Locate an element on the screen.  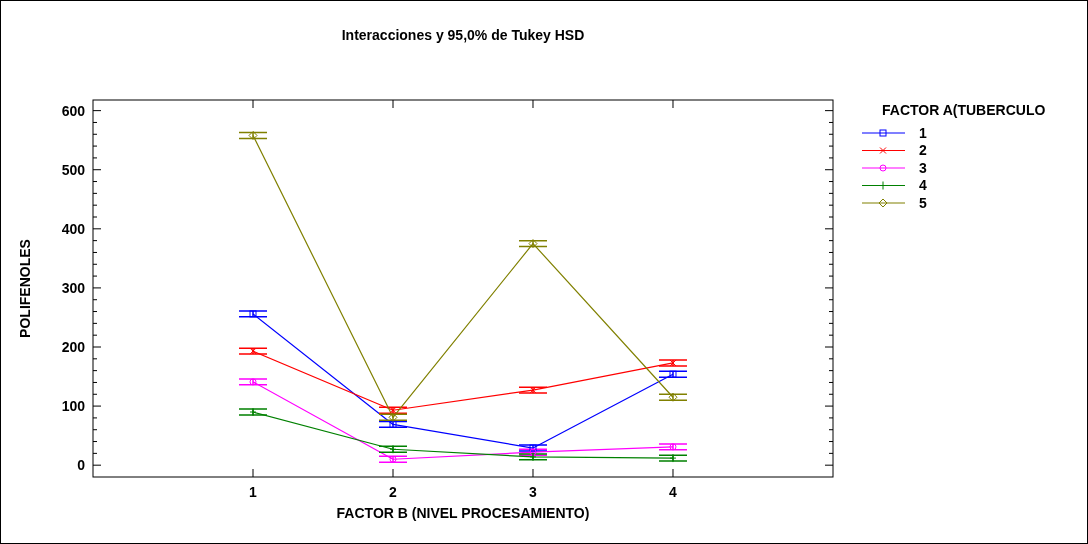
chart-title: Interacciones y 95,0% de Tukey HSD is located at coordinates (463, 35).